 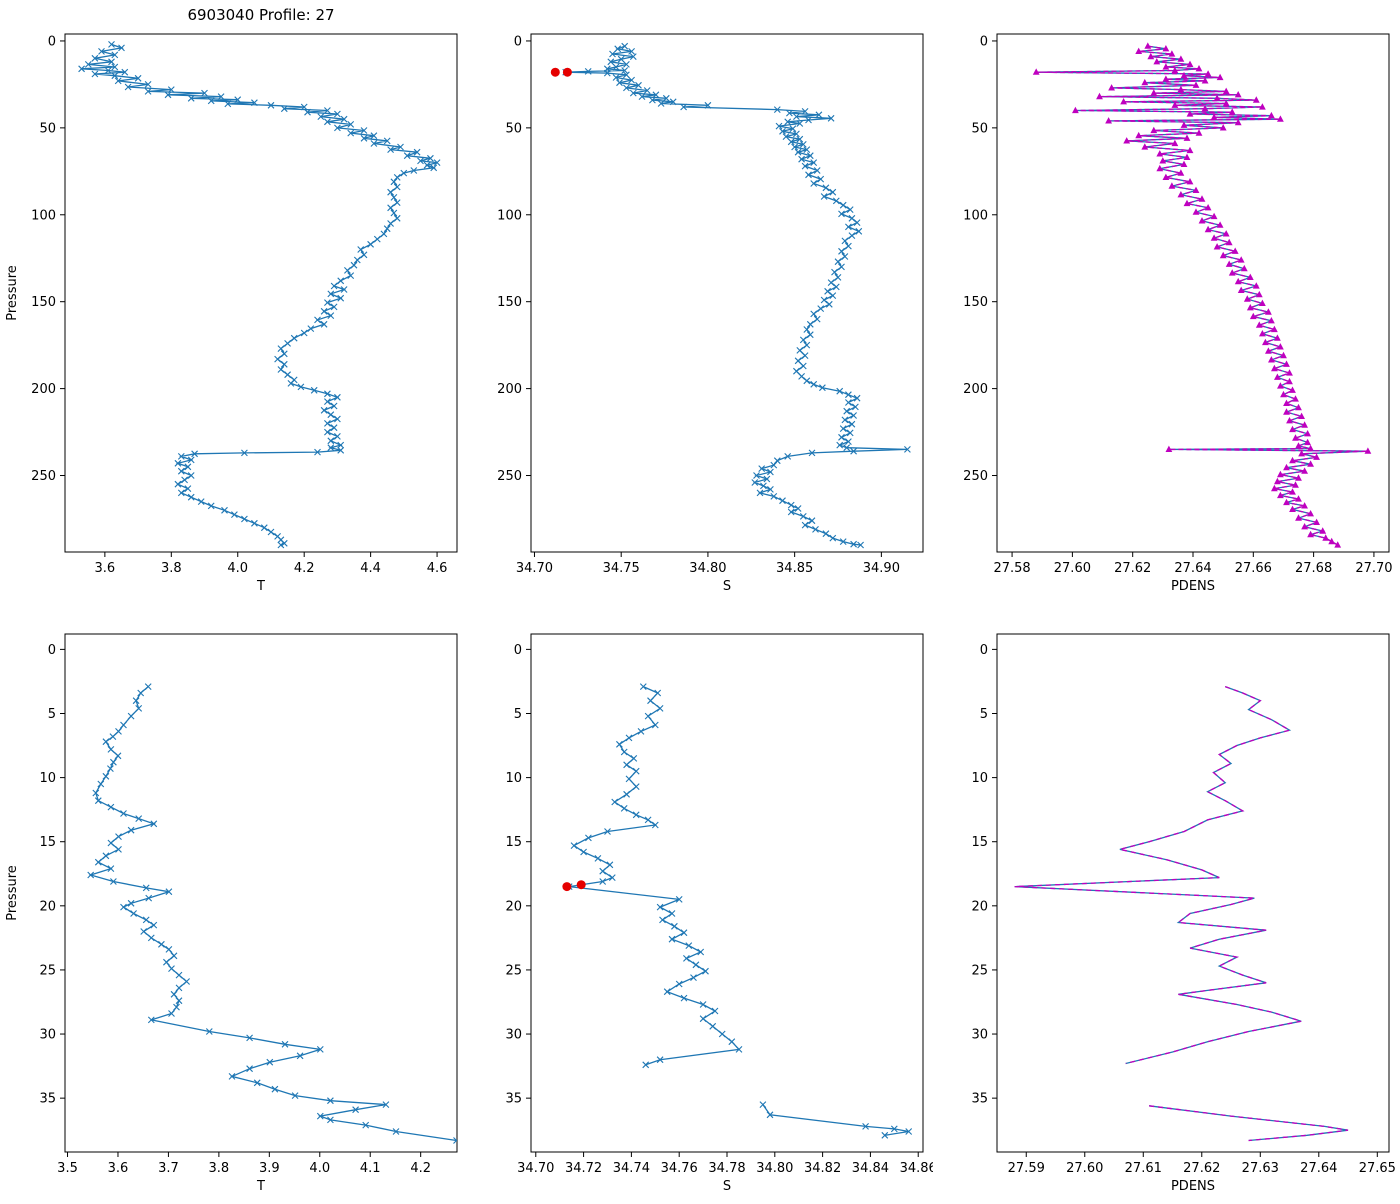 I want to click on x-tick-label: 34.85, so click(x=794, y=568).